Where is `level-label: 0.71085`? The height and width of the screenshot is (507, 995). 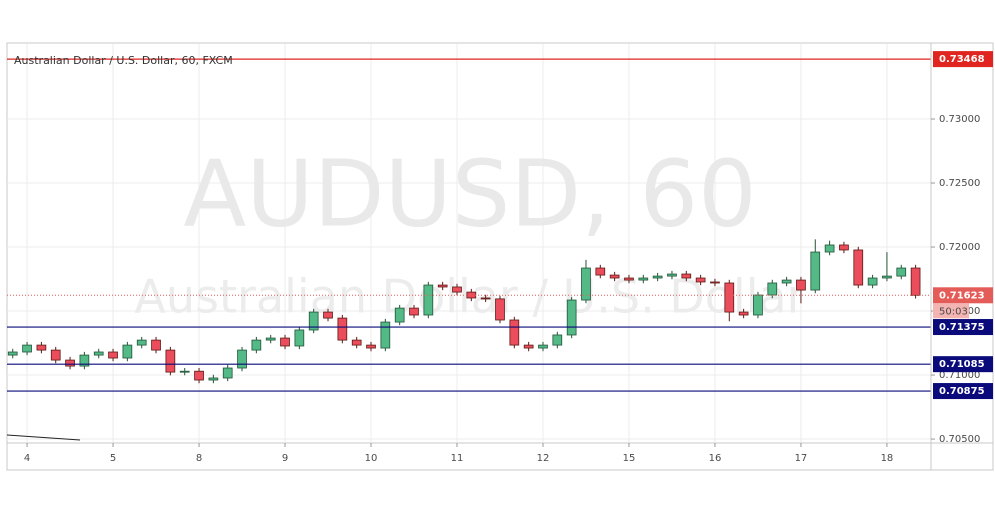
level-label: 0.71085 is located at coordinates (962, 364).